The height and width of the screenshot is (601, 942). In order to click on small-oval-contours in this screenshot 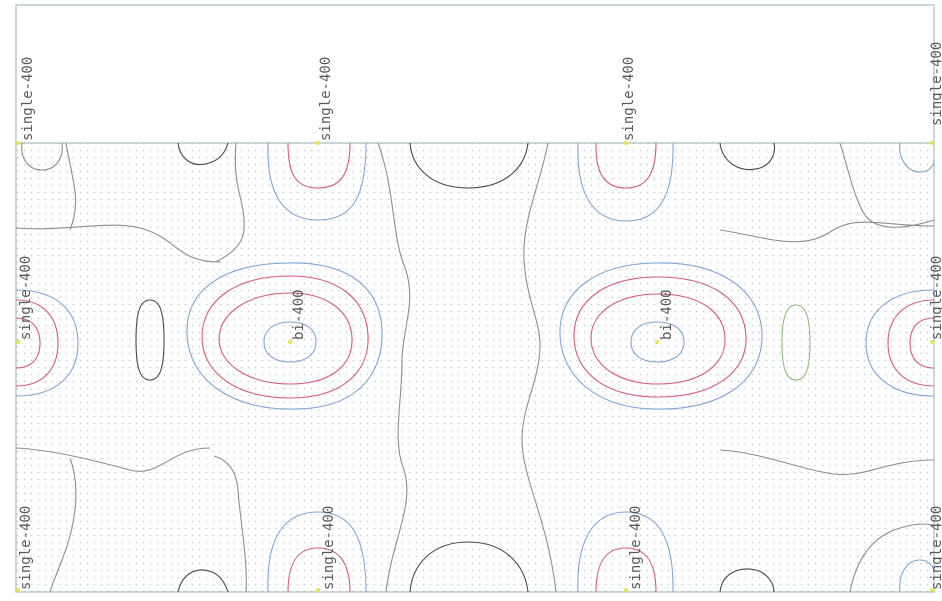, I will do `click(473, 340)`.